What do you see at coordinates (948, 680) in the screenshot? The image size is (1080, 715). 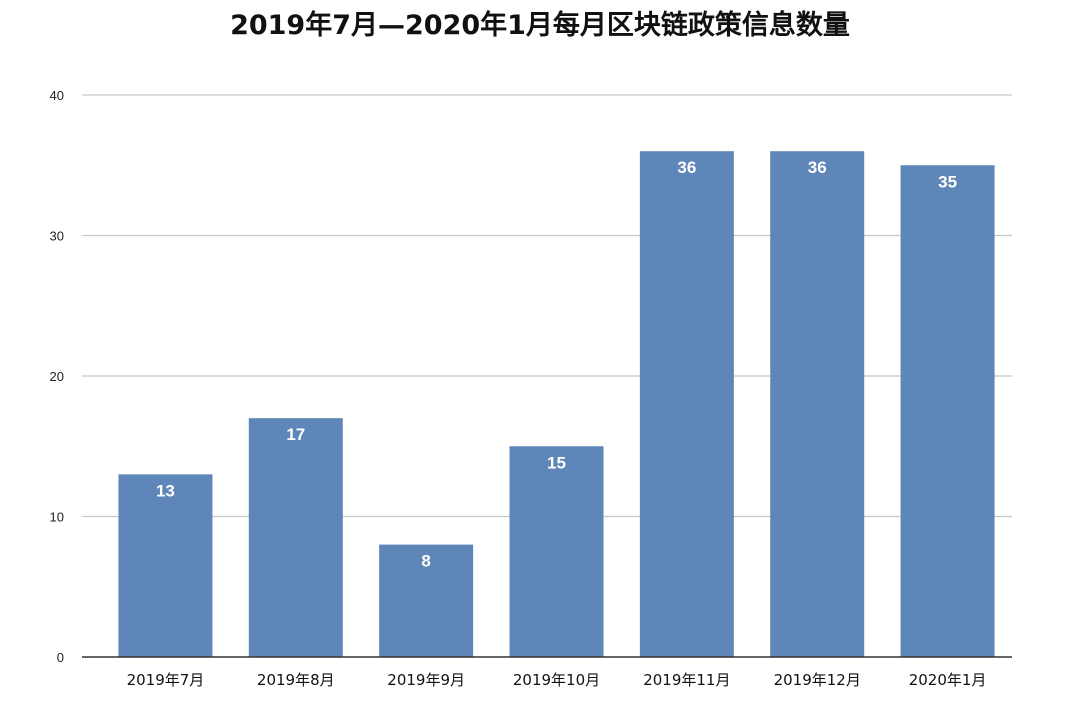 I see `x-tick-label: 2020年1月` at bounding box center [948, 680].